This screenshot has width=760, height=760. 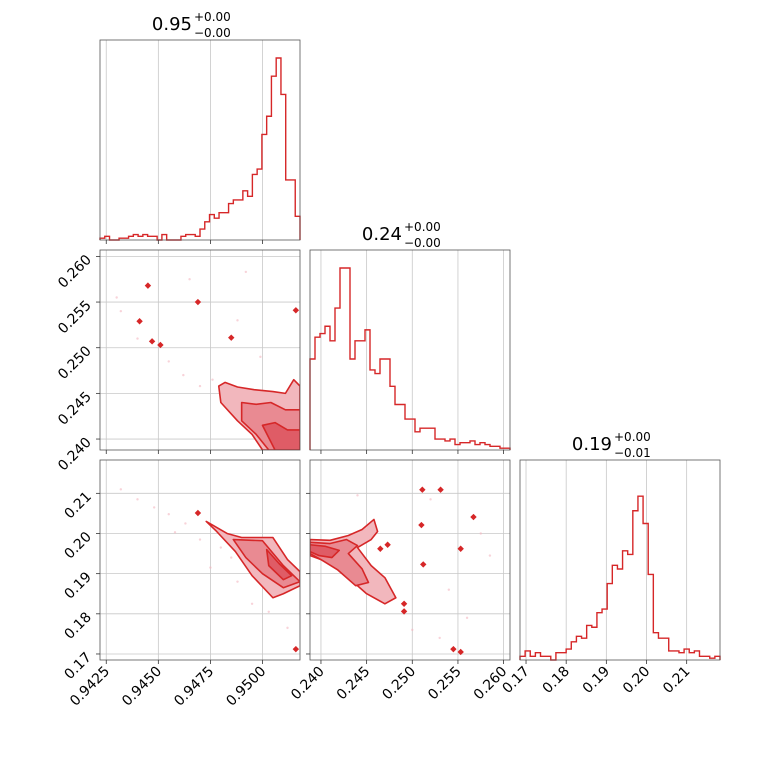 What do you see at coordinates (636, 680) in the screenshot?
I see `x-tick-label: 0.20` at bounding box center [636, 680].